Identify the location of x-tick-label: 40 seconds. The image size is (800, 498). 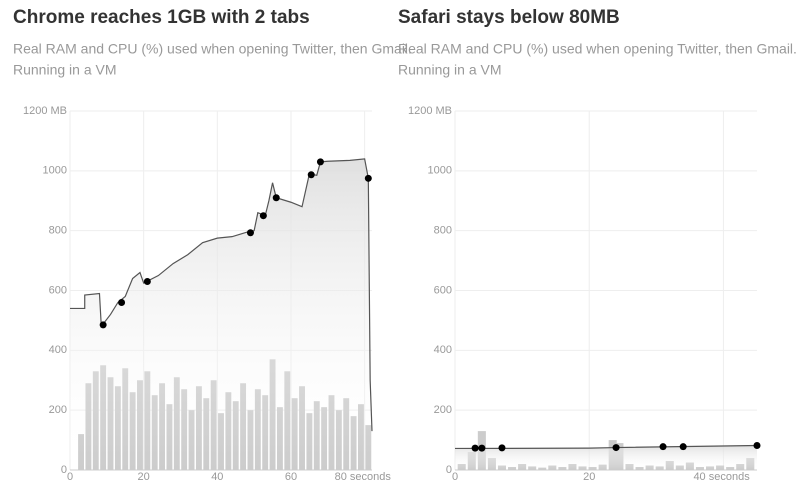
(721, 477).